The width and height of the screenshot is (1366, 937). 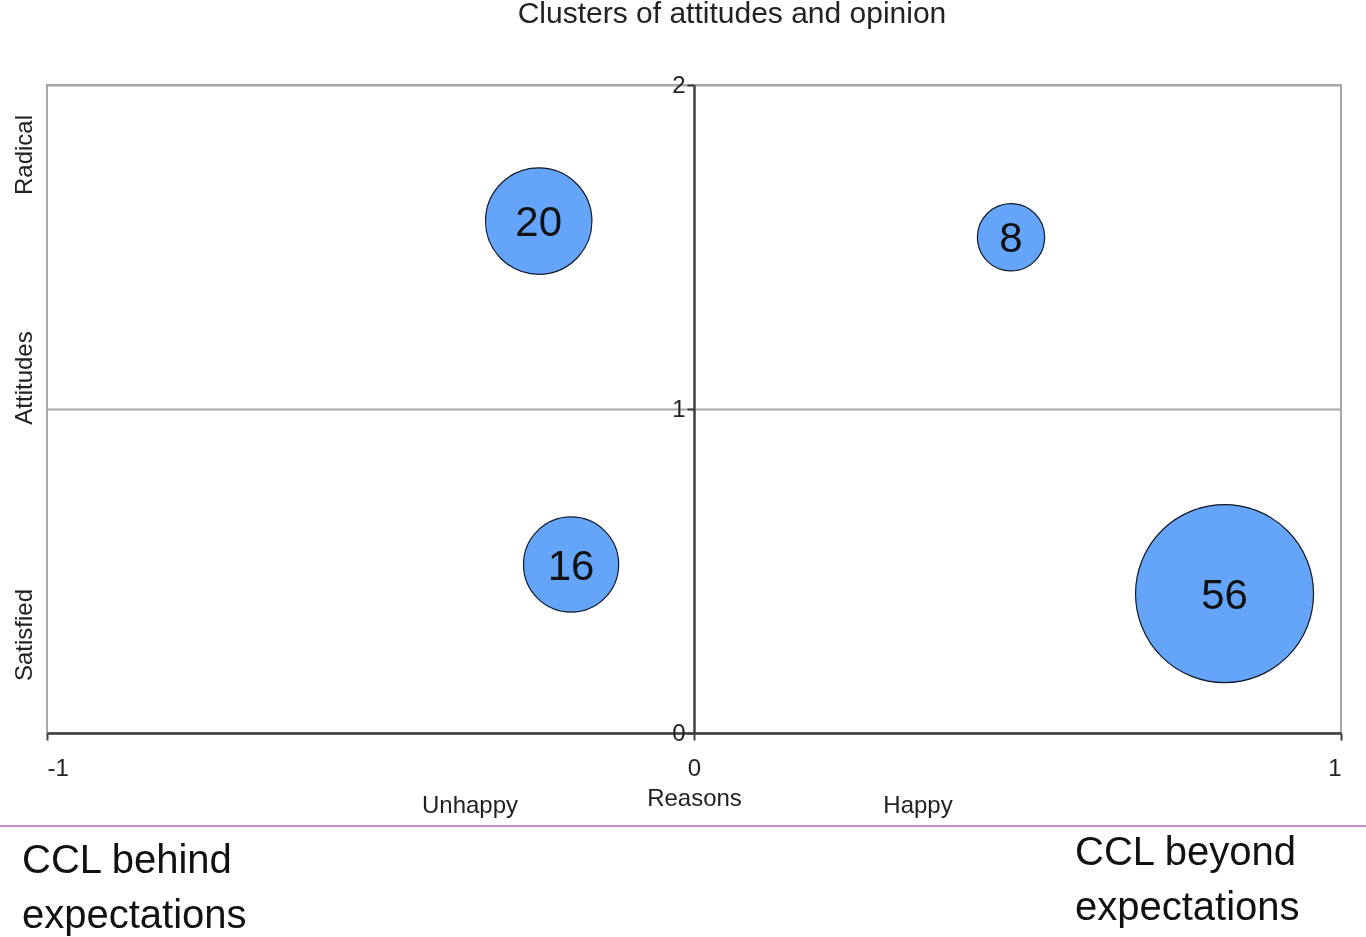 What do you see at coordinates (679, 408) in the screenshot?
I see `y-tick-label: 1` at bounding box center [679, 408].